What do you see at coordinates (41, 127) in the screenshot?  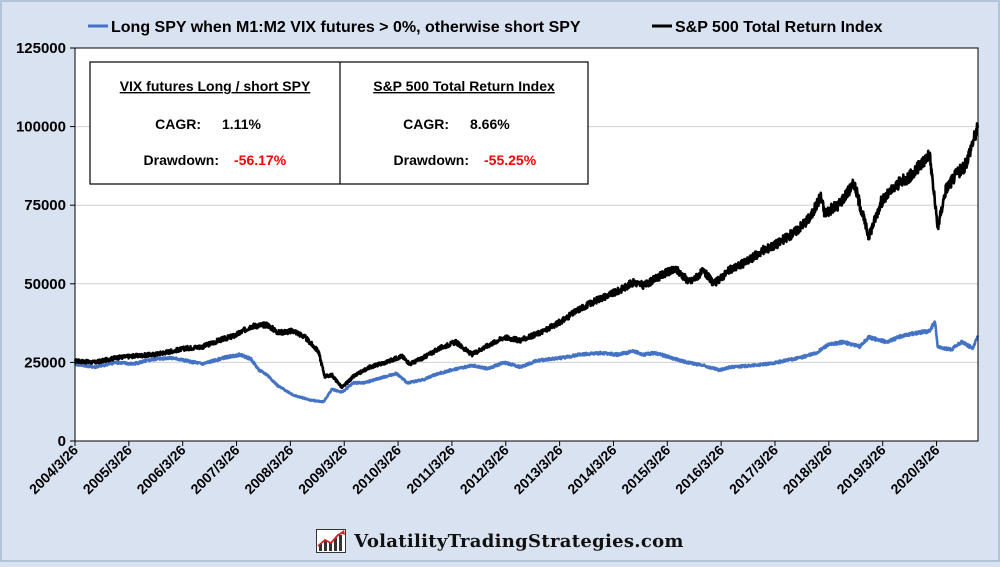 I see `y-tick-label: 100000` at bounding box center [41, 127].